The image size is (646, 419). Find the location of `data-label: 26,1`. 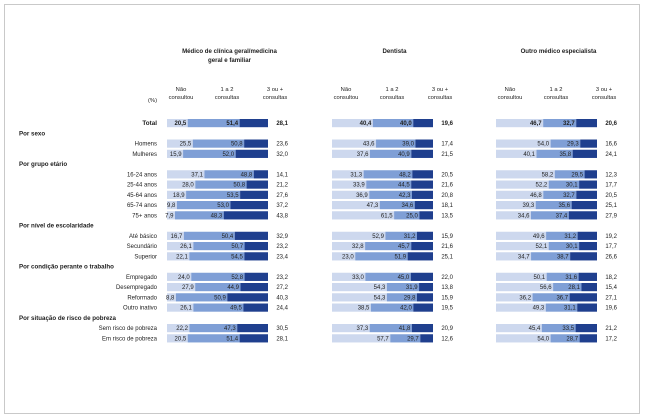

data-label: 26,1 is located at coordinates (186, 247).